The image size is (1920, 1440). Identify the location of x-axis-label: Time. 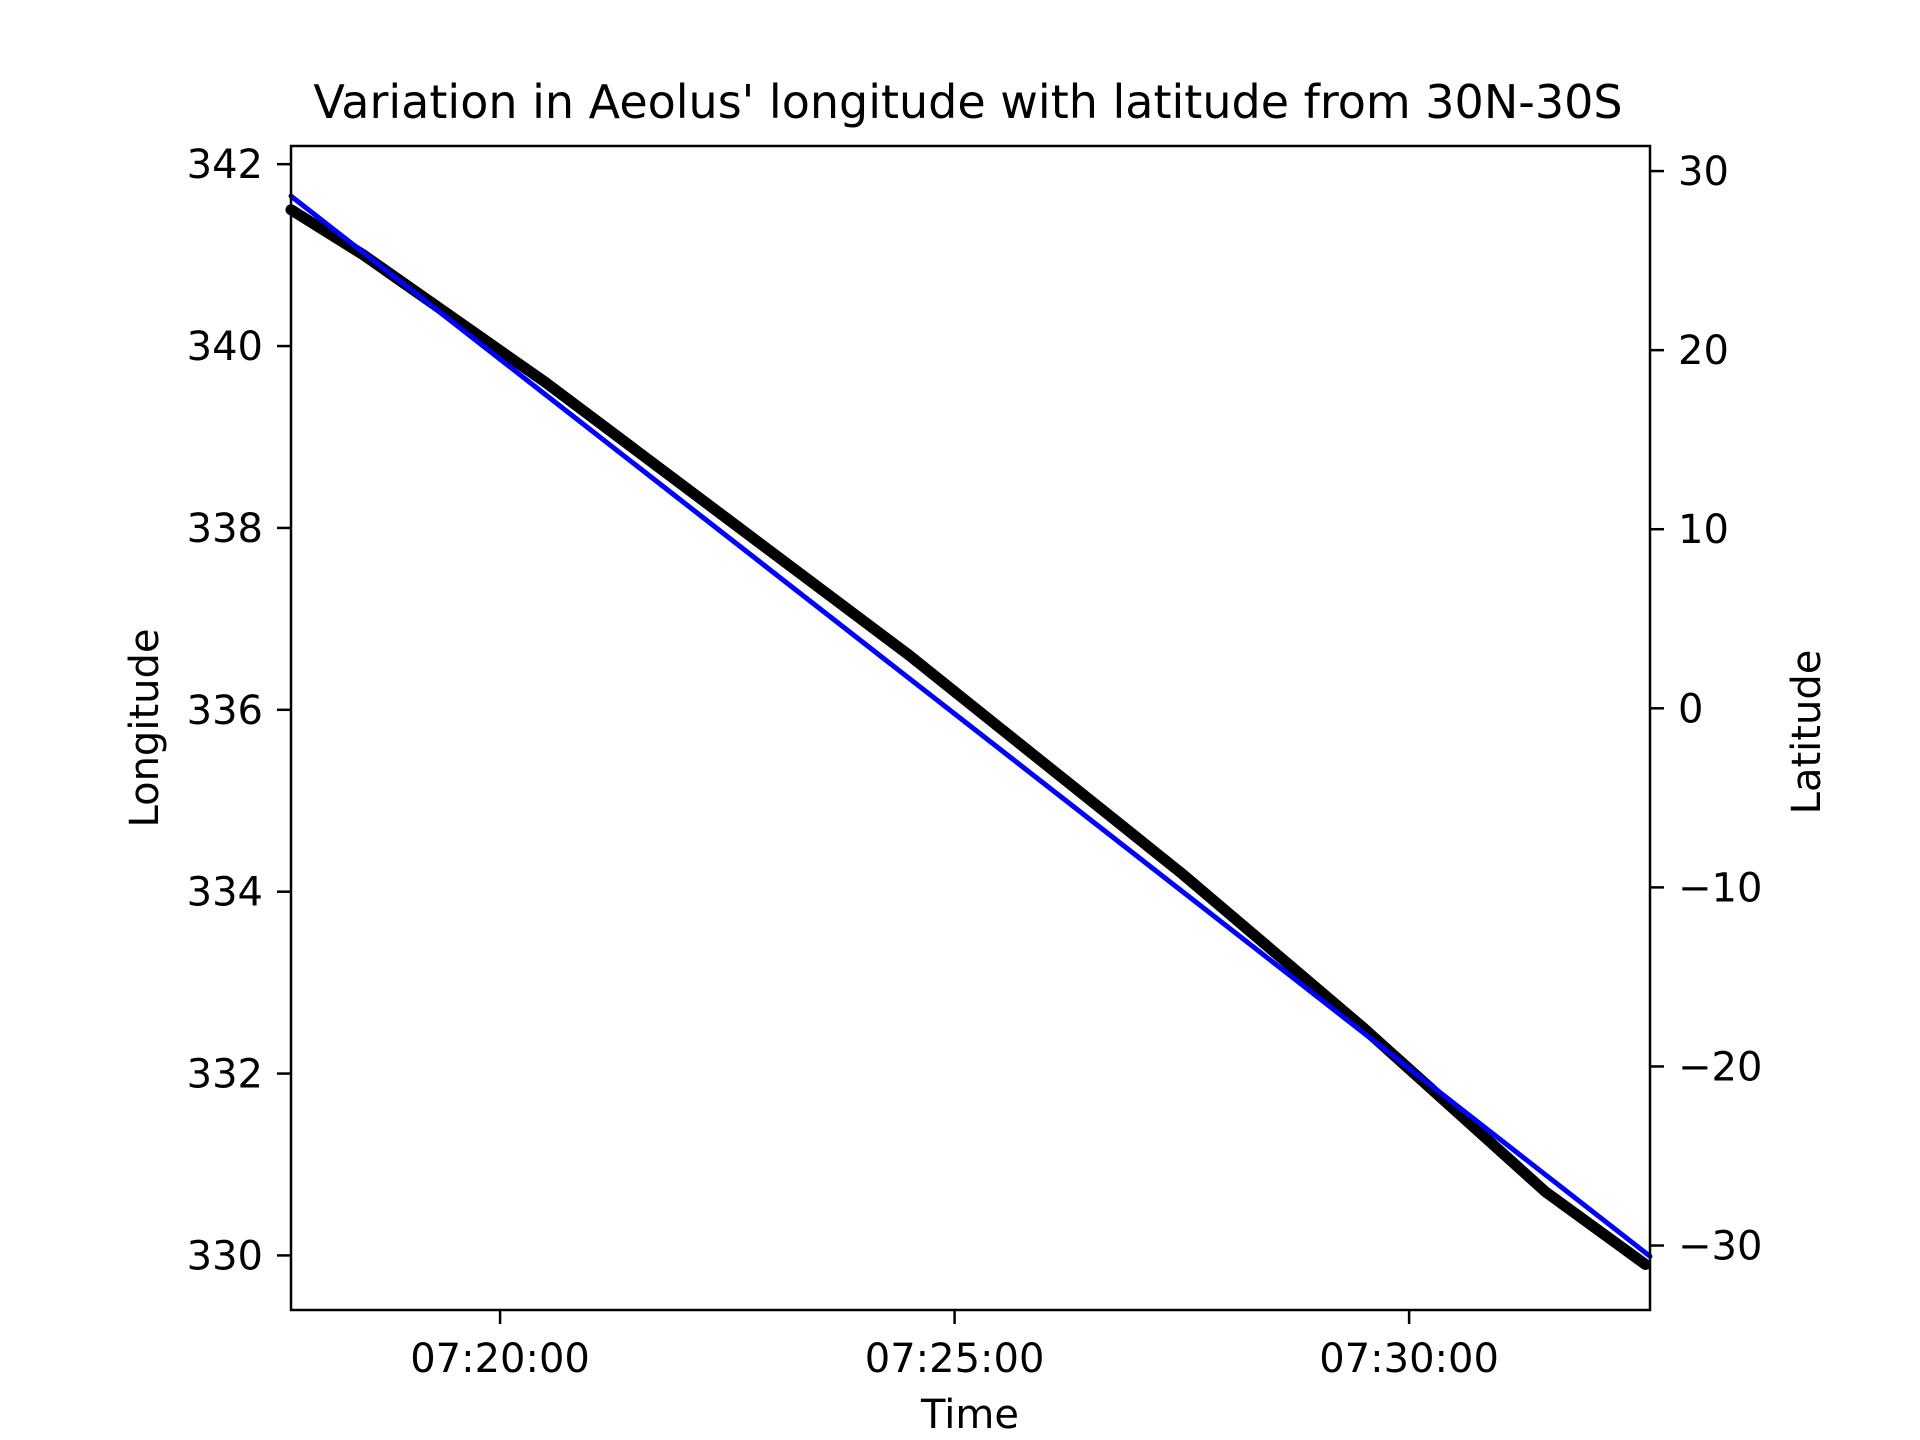
(969, 1415).